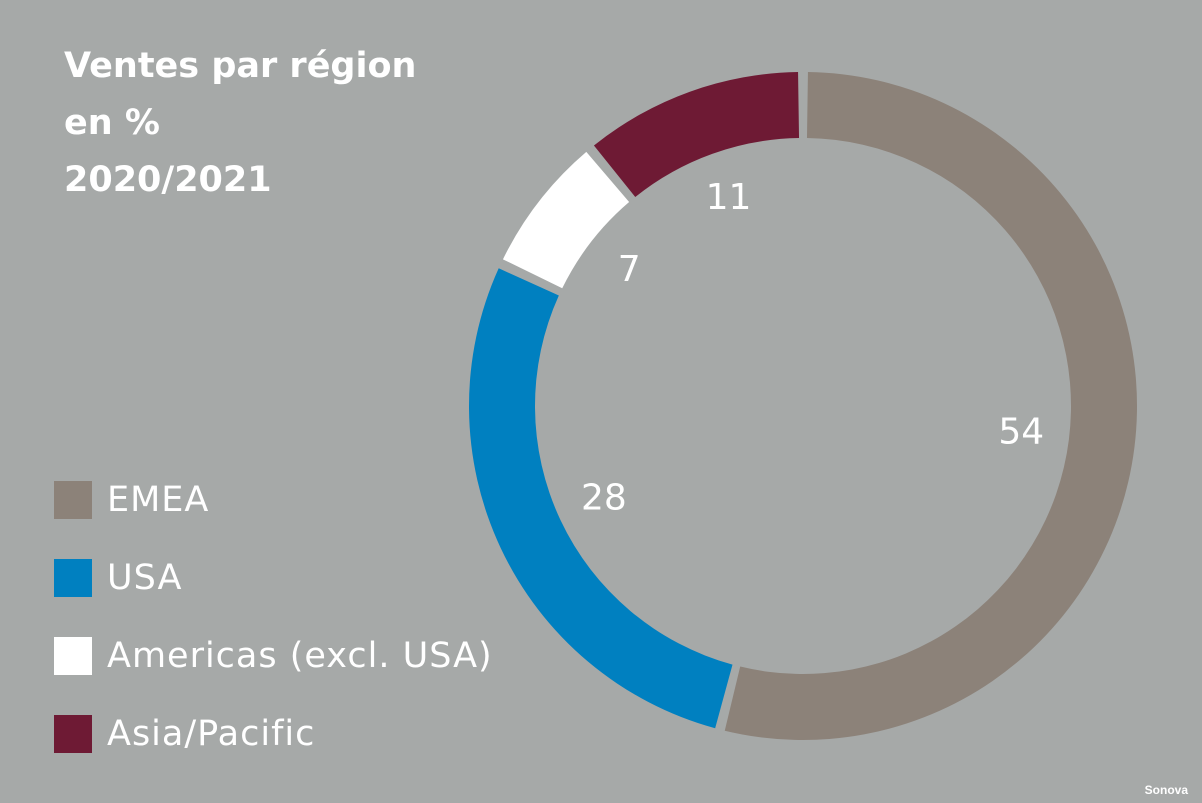 Image resolution: width=1202 pixels, height=803 pixels. What do you see at coordinates (145, 578) in the screenshot?
I see `legend-label-usa: USA` at bounding box center [145, 578].